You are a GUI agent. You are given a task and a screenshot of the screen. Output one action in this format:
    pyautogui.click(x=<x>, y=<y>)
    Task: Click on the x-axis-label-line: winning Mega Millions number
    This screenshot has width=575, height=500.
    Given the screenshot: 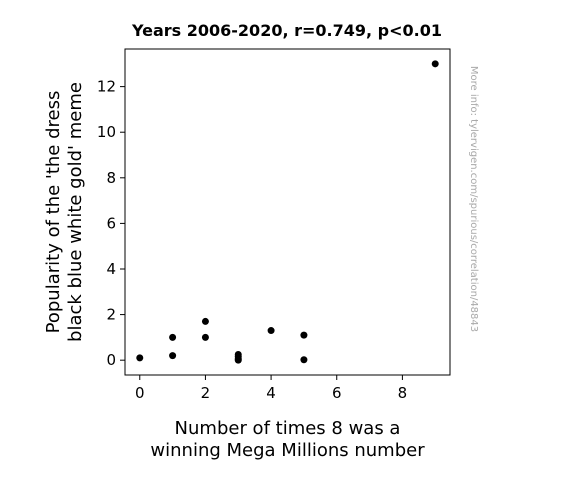 What is the action you would take?
    pyautogui.click(x=287, y=450)
    